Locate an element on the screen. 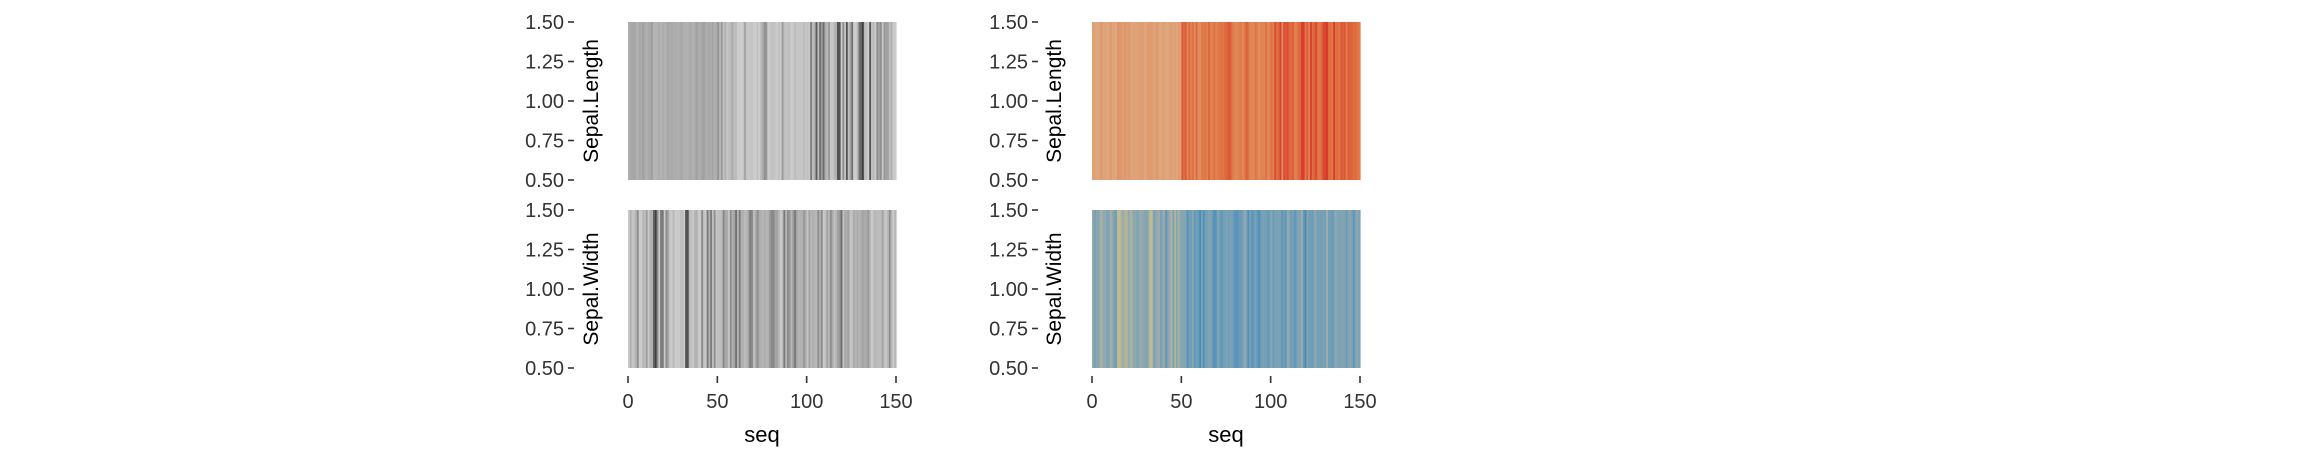 The height and width of the screenshot is (465, 2304). facet-strip-label: Sepal.Width is located at coordinates (591, 288).